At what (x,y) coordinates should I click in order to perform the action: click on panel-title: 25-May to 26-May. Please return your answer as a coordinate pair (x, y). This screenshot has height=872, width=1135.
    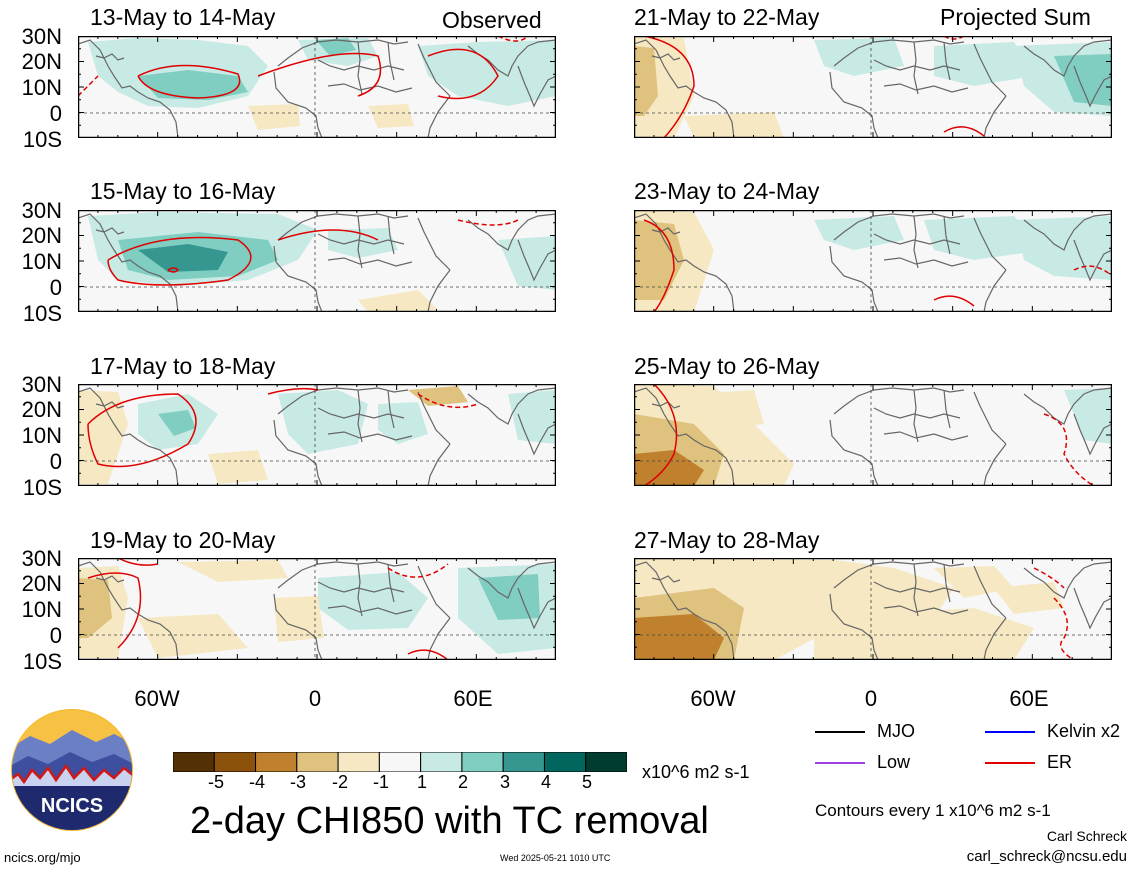
    Looking at the image, I should click on (727, 366).